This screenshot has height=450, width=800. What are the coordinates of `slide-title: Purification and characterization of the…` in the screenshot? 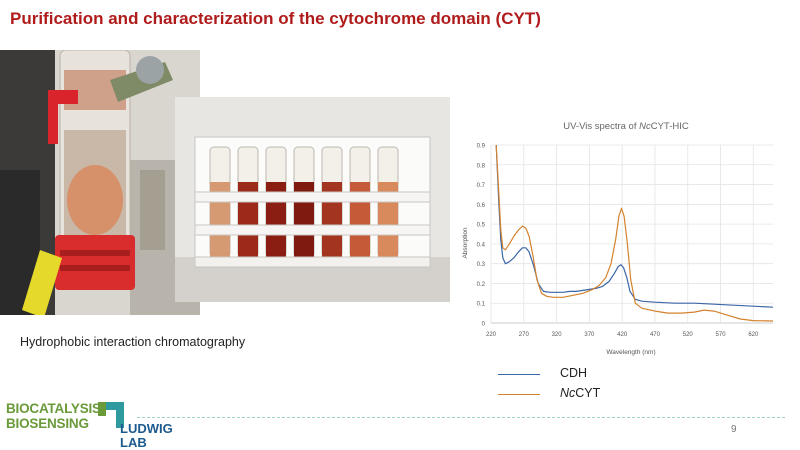 It's located at (275, 18).